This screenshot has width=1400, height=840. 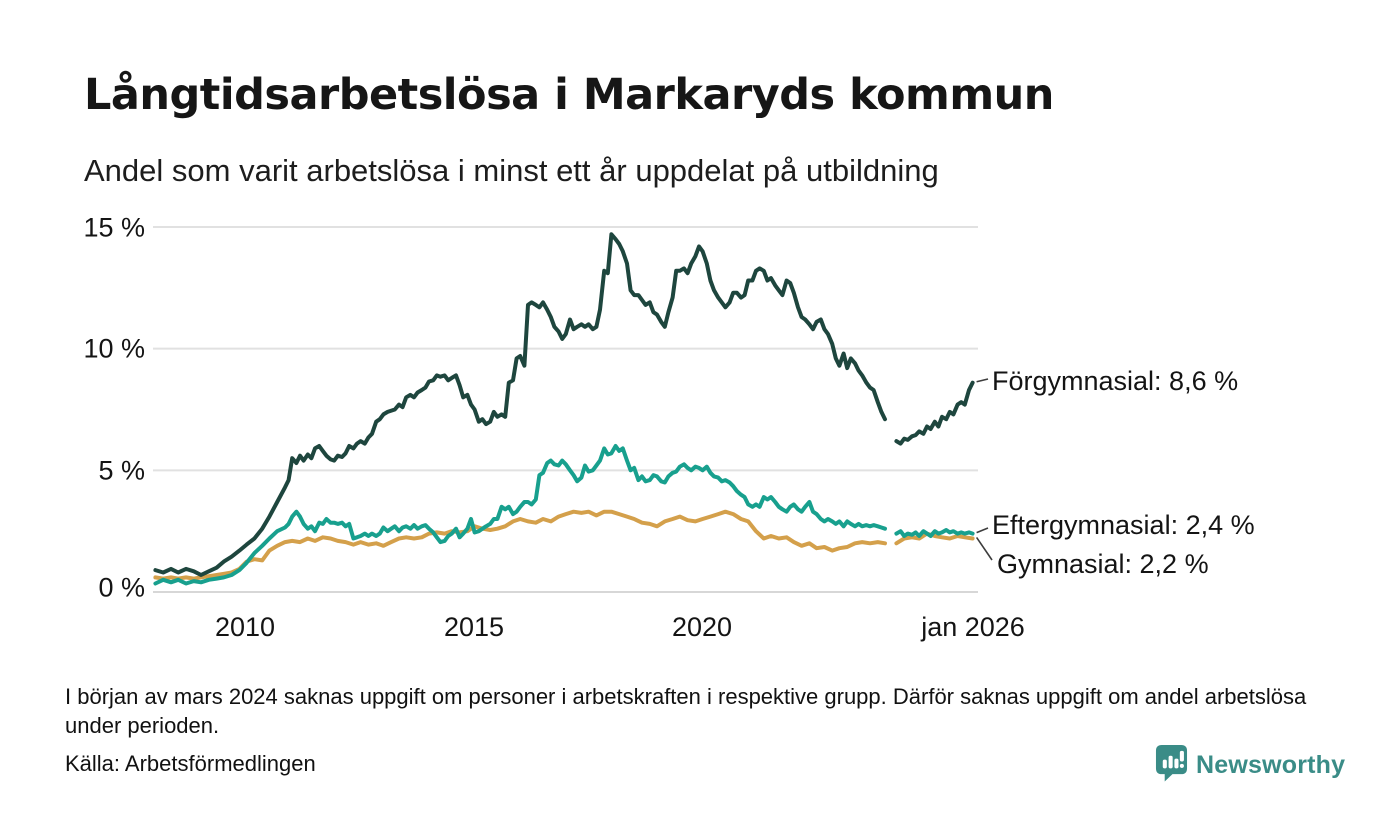 What do you see at coordinates (474, 627) in the screenshot?
I see `x-axis-tick-2015: 2015` at bounding box center [474, 627].